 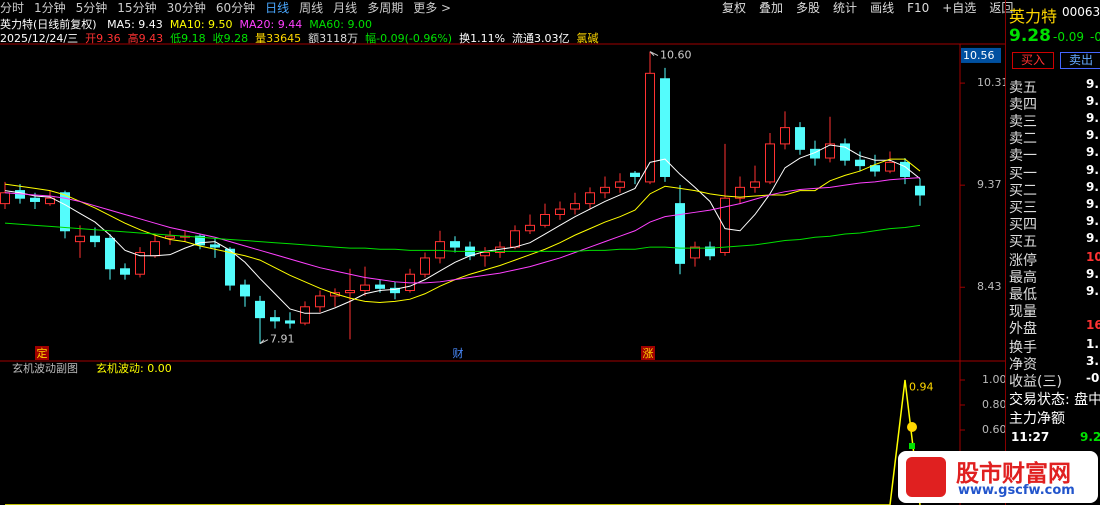 What do you see at coordinates (50, 8) in the screenshot?
I see `period-button: 1分钟` at bounding box center [50, 8].